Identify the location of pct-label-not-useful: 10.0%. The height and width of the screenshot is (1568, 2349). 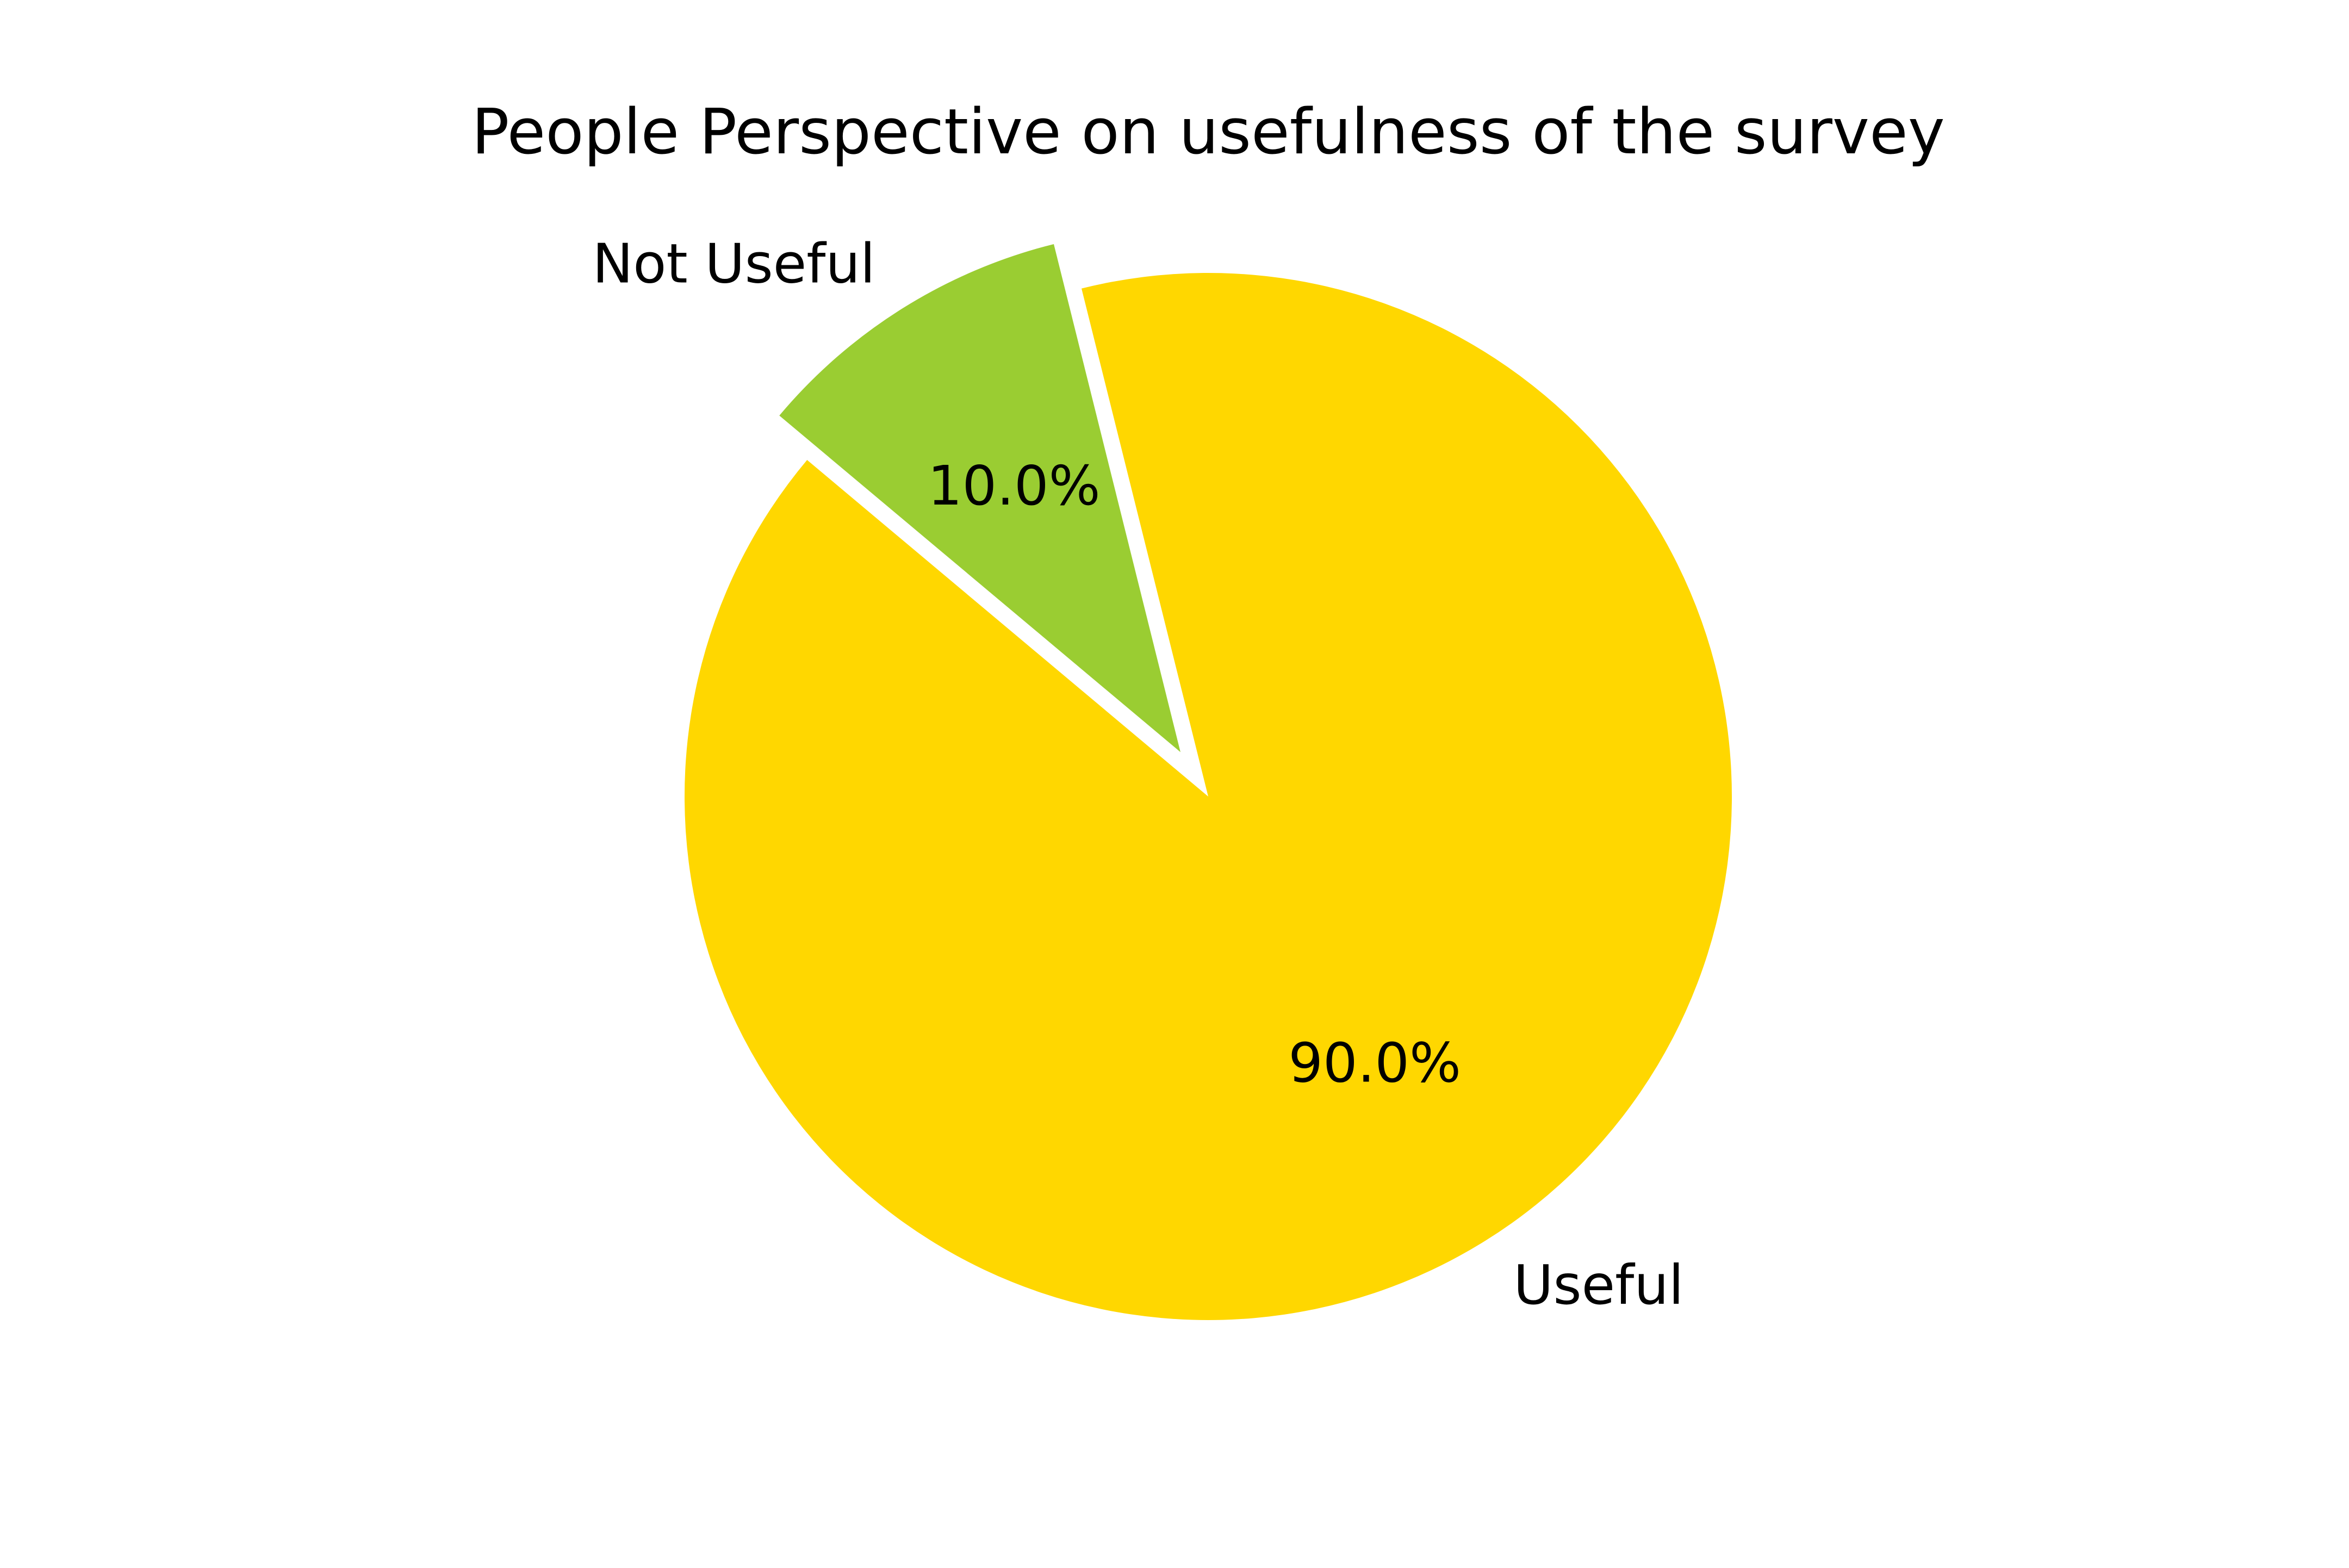
(1014, 486).